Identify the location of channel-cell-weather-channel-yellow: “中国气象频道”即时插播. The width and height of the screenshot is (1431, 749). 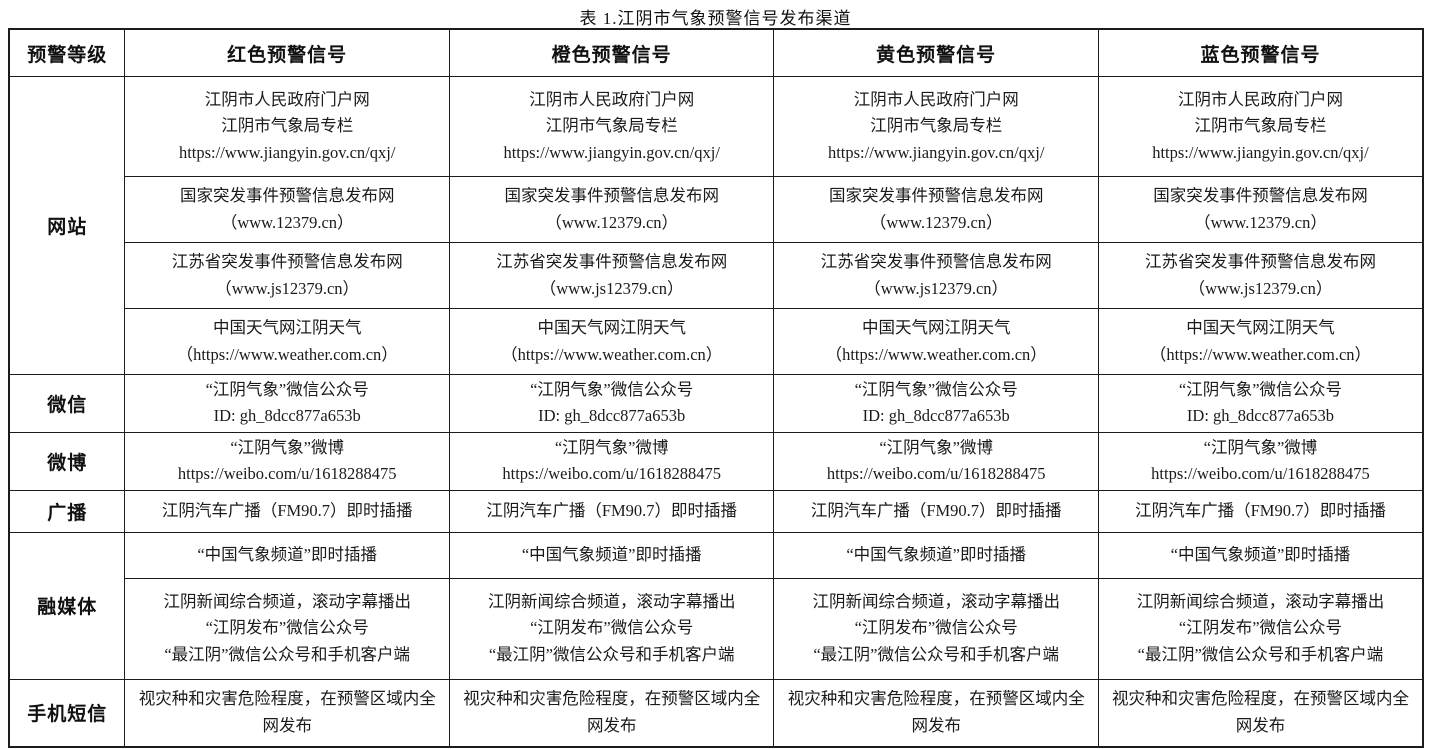
(936, 555).